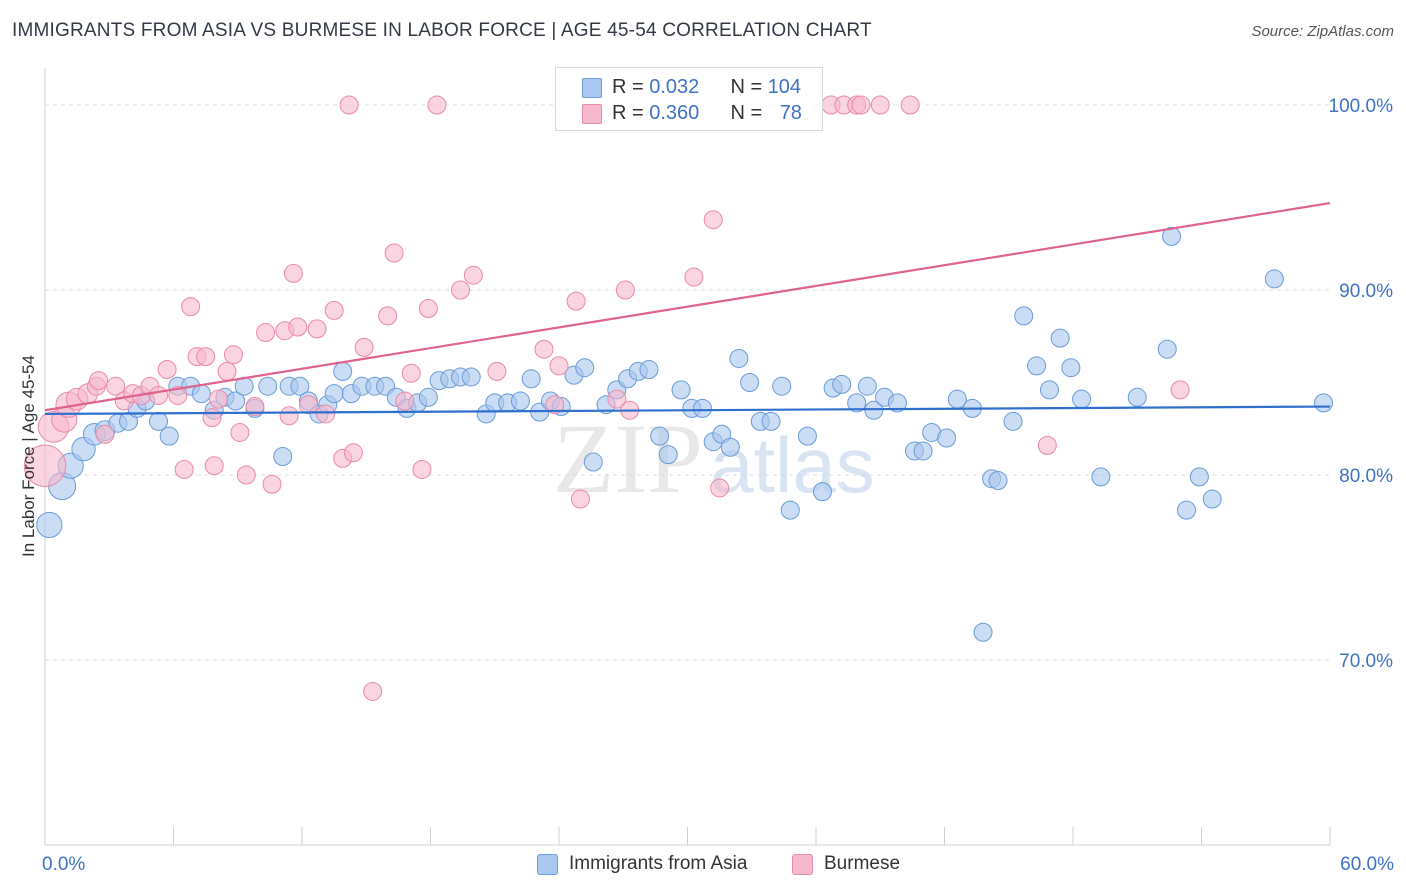  I want to click on bottom-legend-burmese: Burmese, so click(862, 865).